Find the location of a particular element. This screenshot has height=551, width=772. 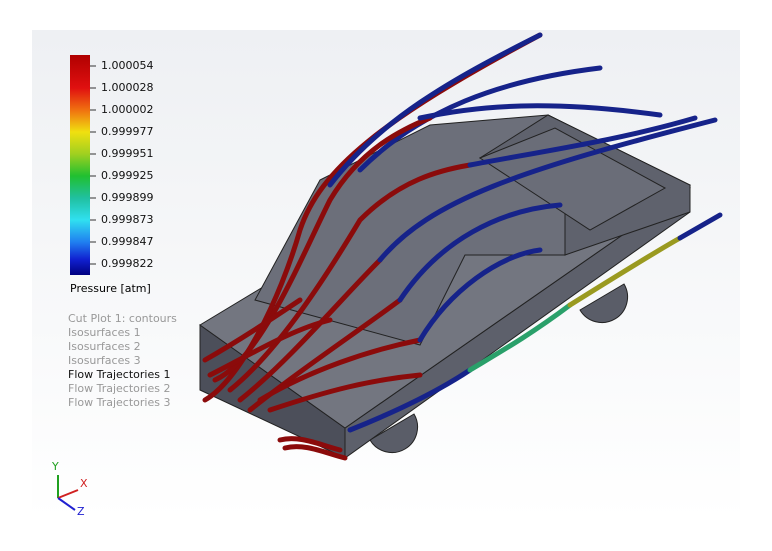

legend-label: 0.999847 is located at coordinates (127, 241).